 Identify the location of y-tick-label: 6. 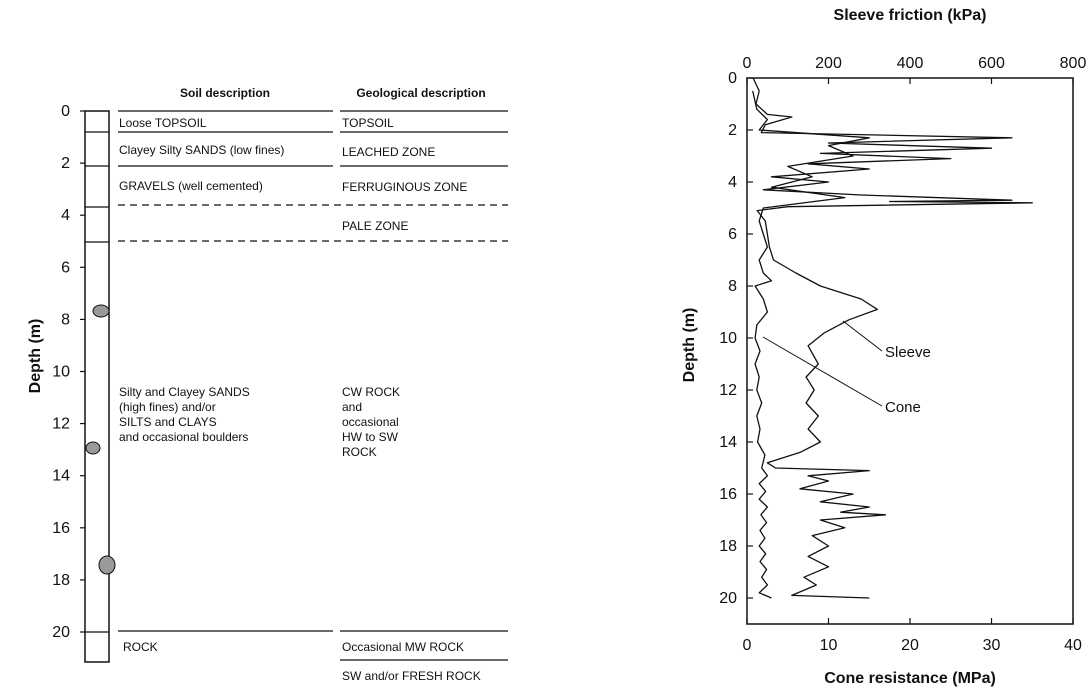
(732, 234).